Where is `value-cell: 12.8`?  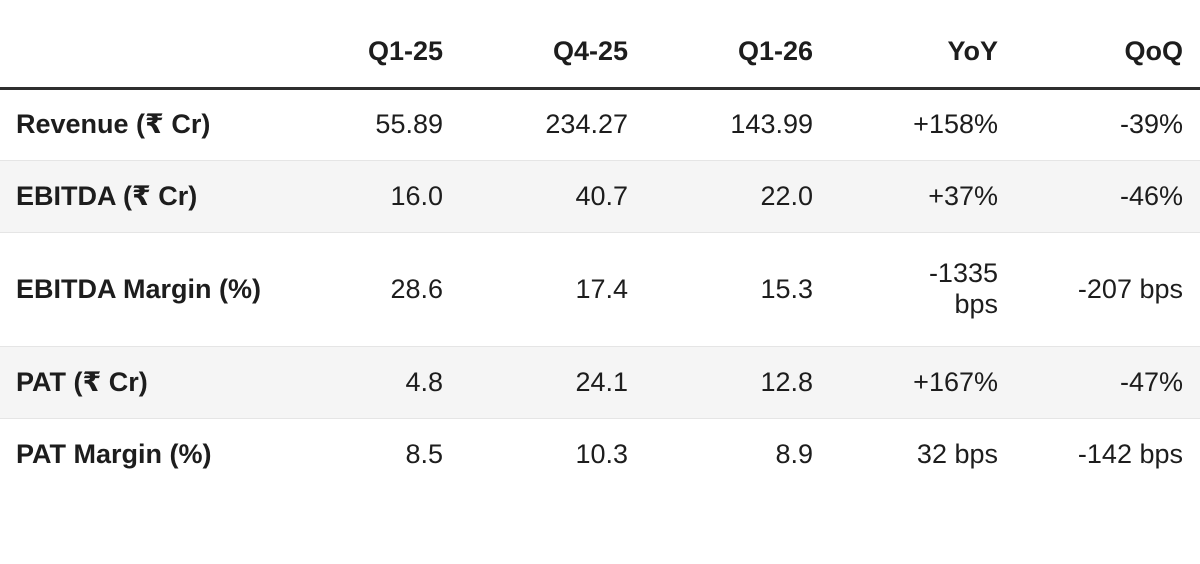 value-cell: 12.8 is located at coordinates (786, 381).